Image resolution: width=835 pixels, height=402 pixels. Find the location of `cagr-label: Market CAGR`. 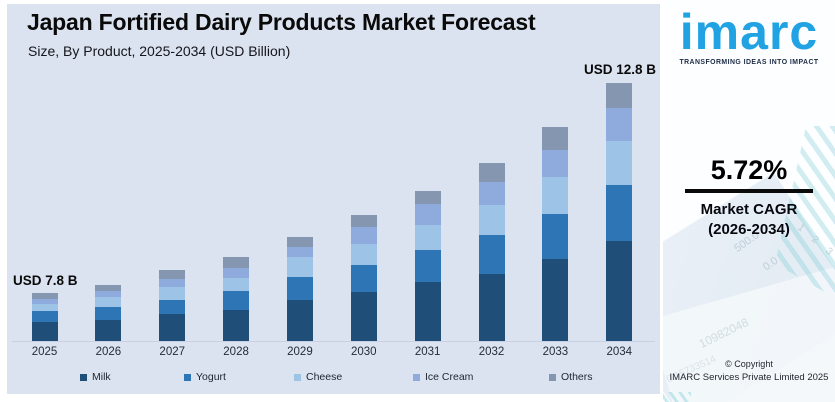

cagr-label: Market CAGR is located at coordinates (749, 209).